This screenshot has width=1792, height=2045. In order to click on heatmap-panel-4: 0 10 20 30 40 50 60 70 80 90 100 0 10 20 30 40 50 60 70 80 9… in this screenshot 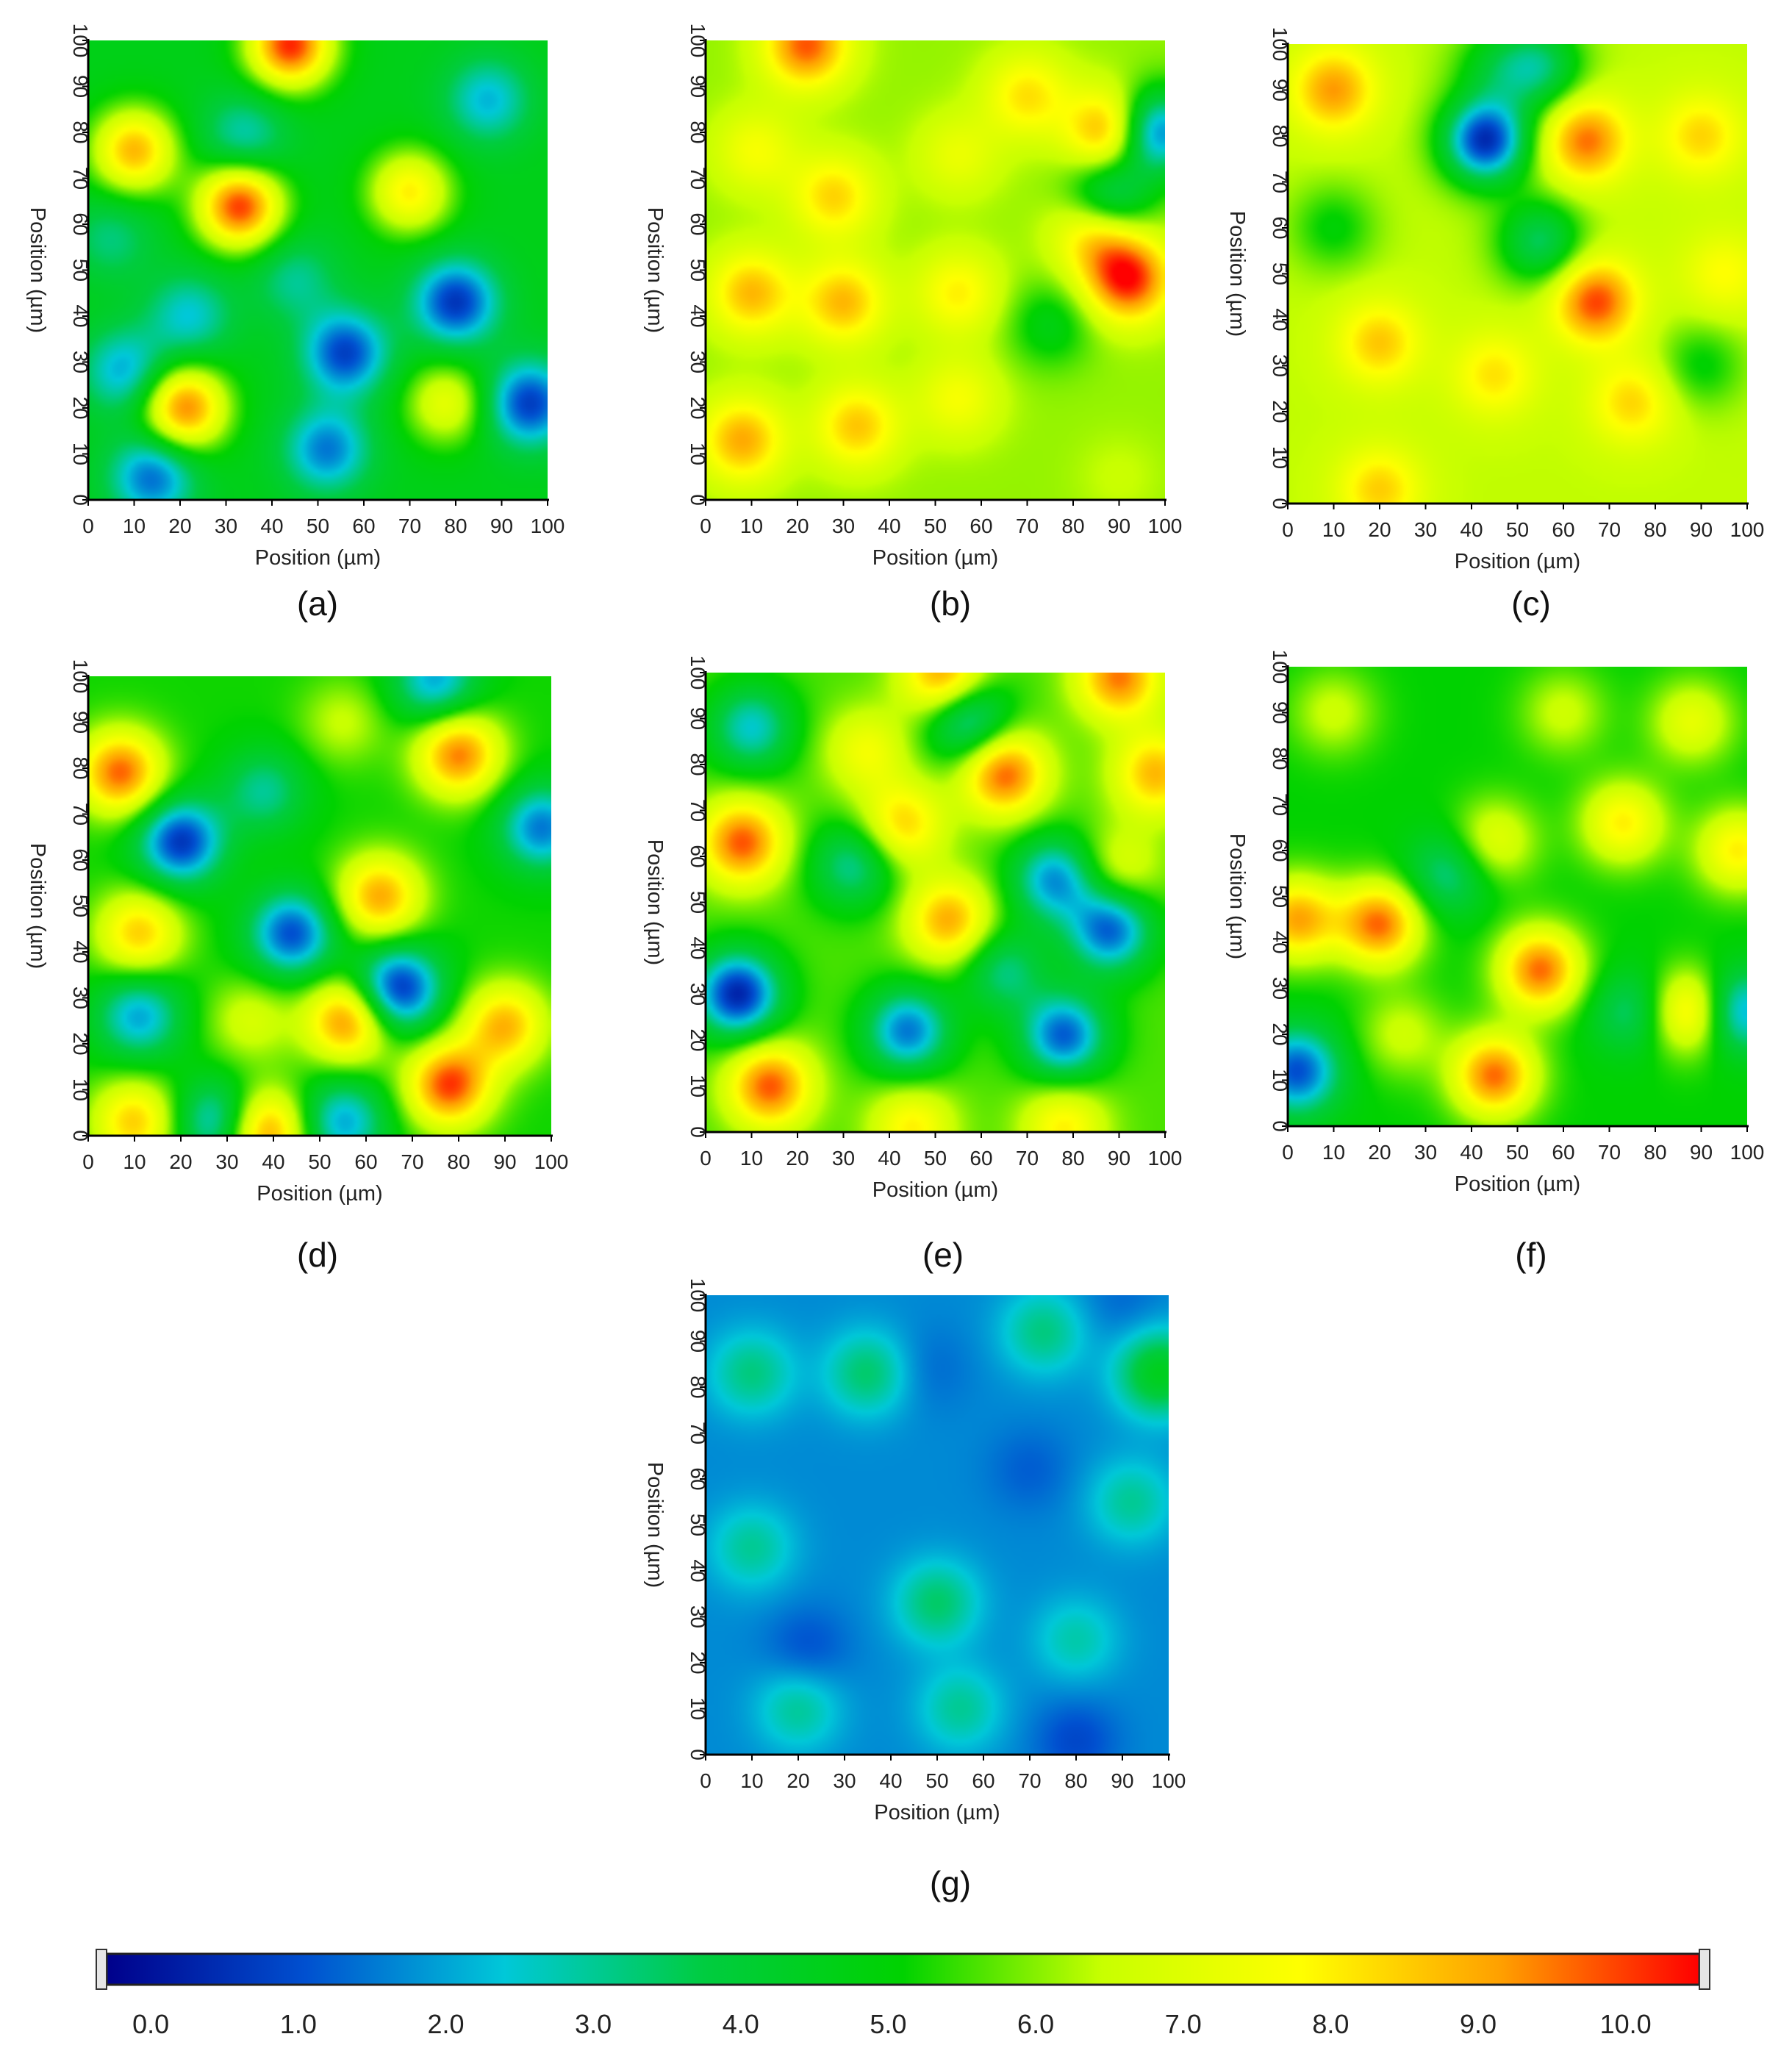, I will do `click(912, 929)`.